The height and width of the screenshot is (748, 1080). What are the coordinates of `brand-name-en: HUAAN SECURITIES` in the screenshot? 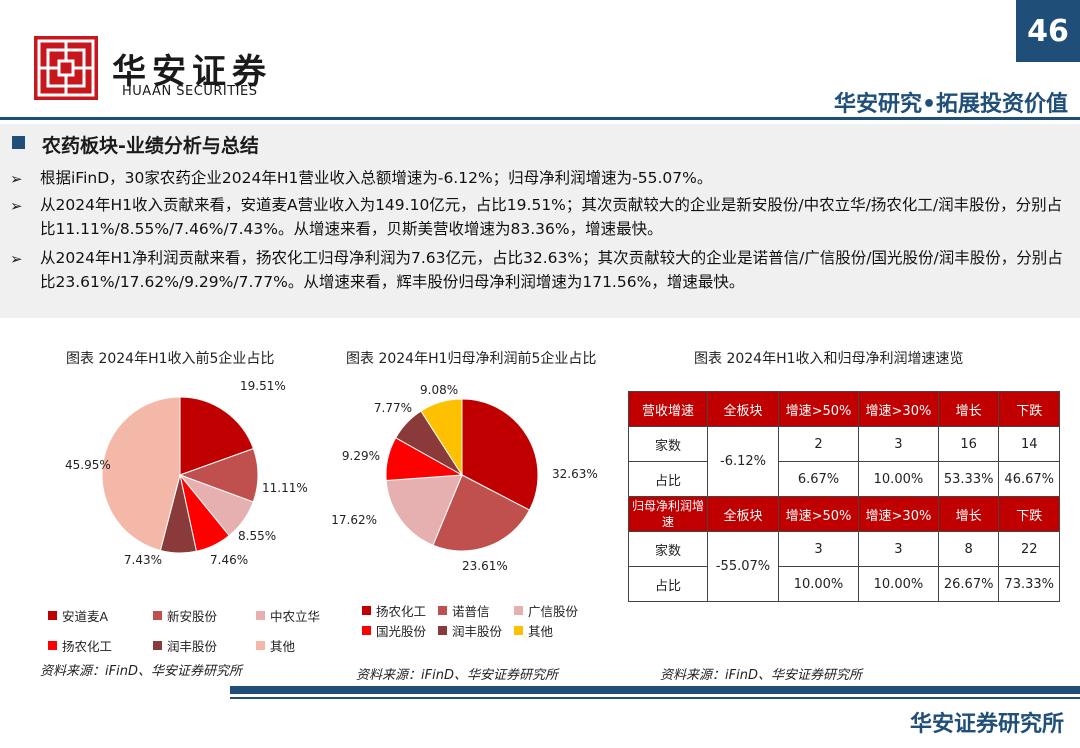 It's located at (190, 91).